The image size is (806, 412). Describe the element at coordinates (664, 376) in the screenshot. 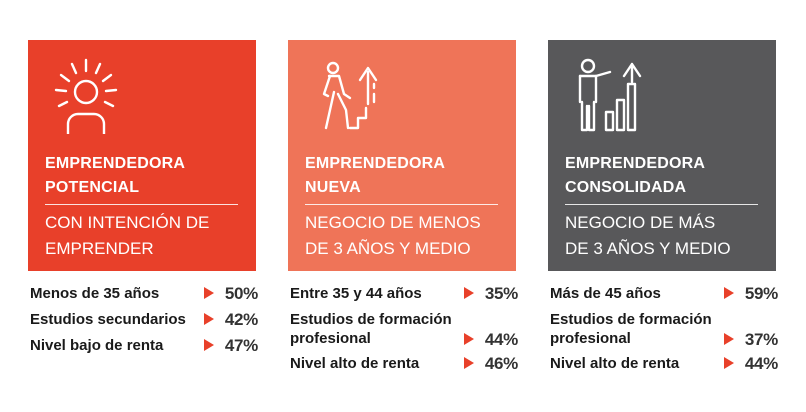

I see `stat-row: Nivel alto de renta 44%` at that location.